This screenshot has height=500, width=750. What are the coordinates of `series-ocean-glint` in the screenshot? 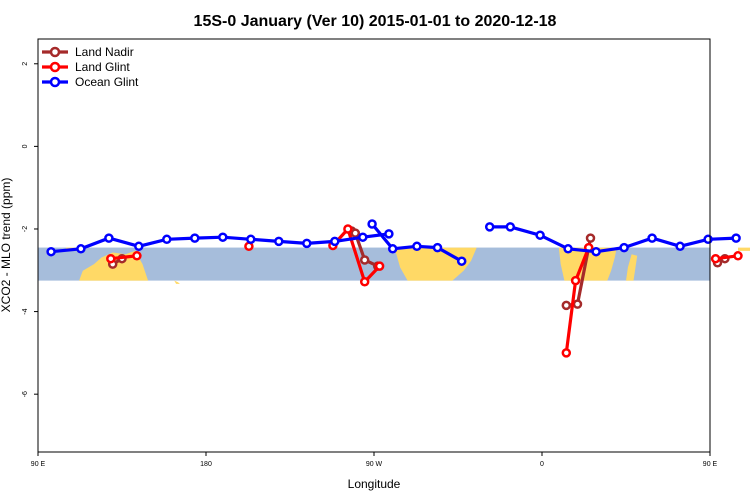 It's located at (393, 242).